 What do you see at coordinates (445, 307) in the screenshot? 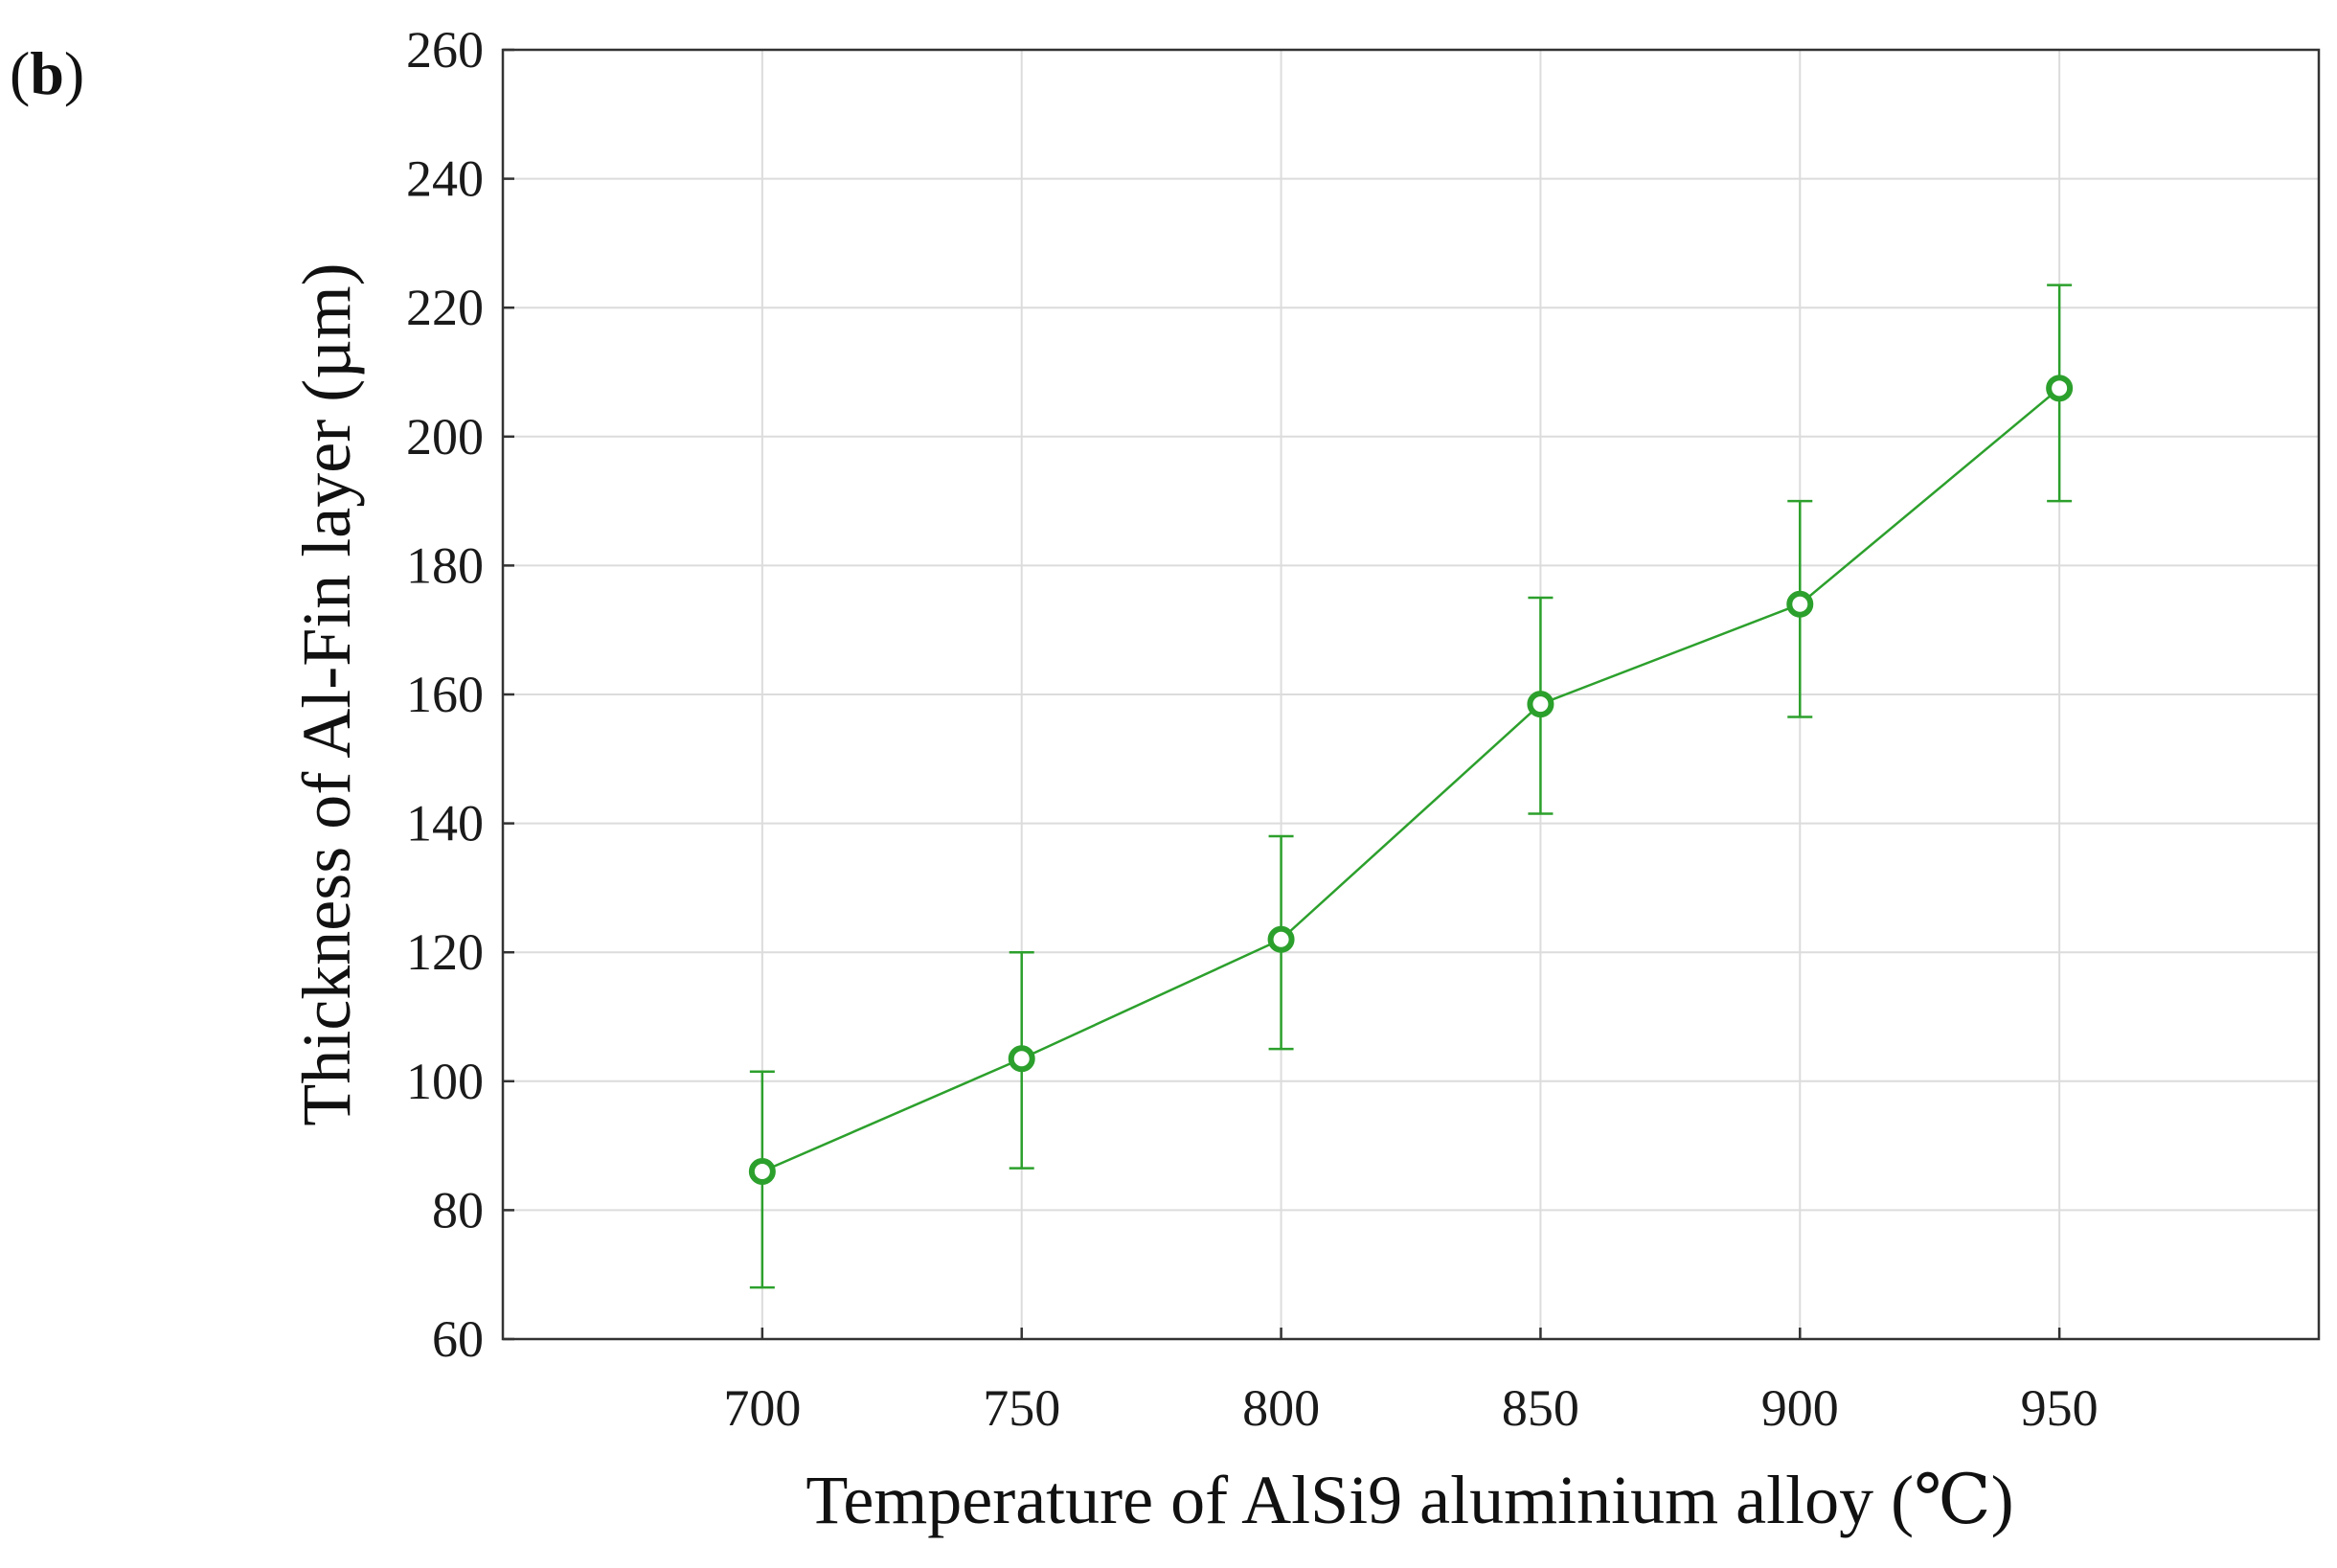
I see `y-tick-label: 220` at bounding box center [445, 307].